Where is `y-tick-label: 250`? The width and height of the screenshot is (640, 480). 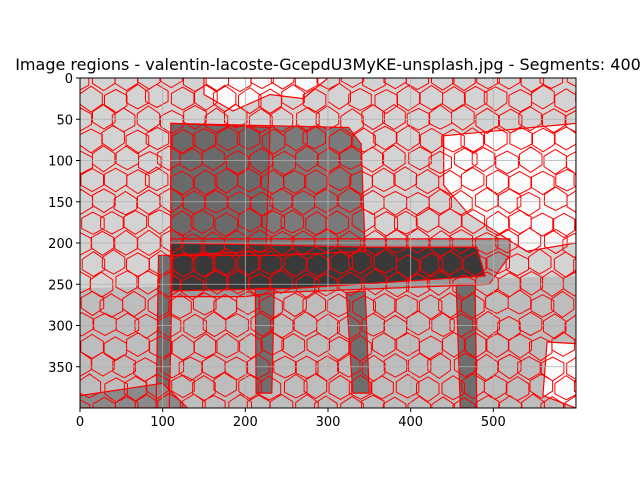
y-tick-label: 250 is located at coordinates (60, 285).